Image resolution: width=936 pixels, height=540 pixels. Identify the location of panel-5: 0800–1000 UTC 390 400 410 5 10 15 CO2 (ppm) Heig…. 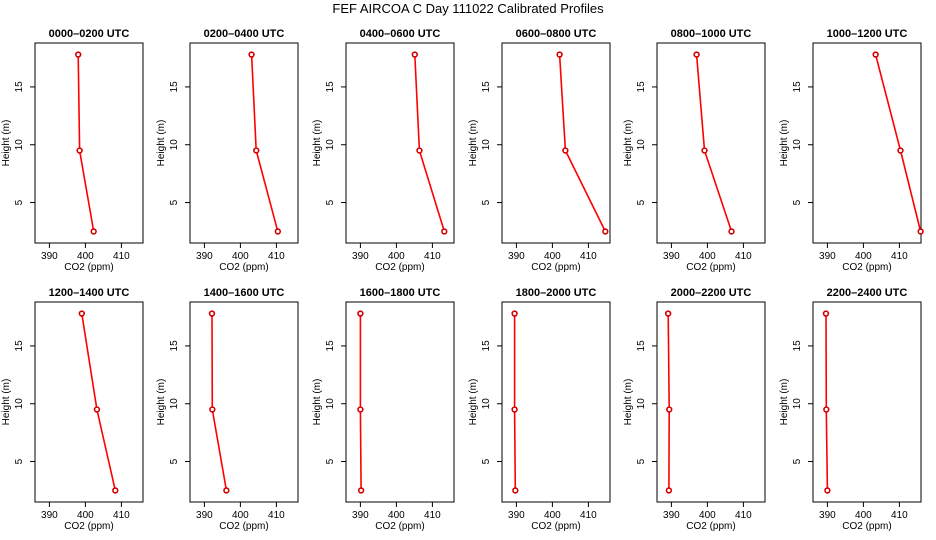
(694, 150).